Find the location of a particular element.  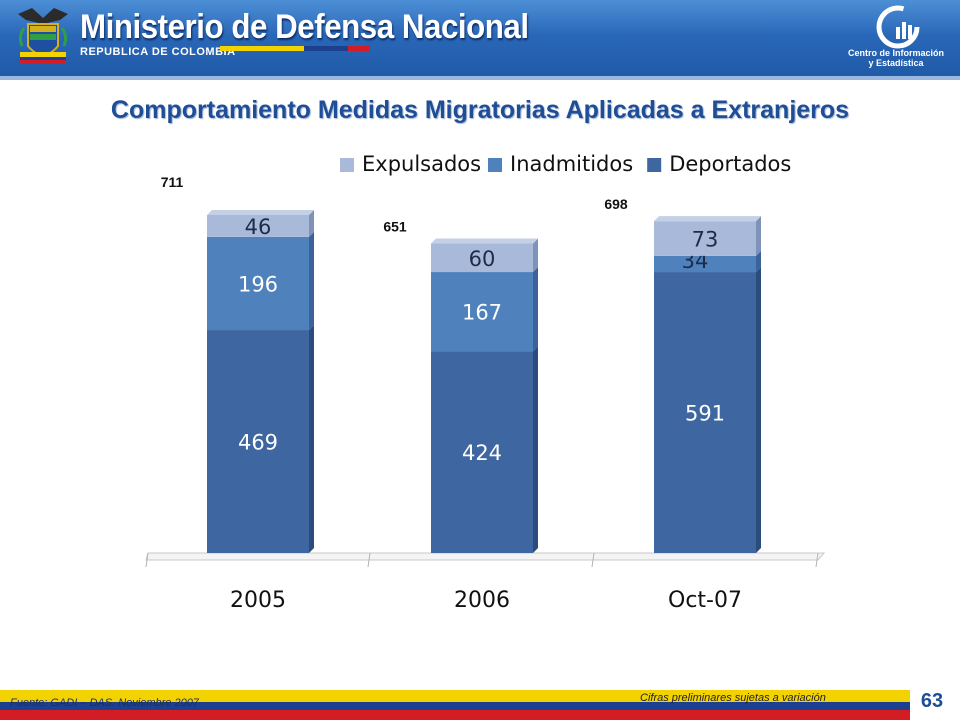

preliminary-note: Cifras preliminares sujetas a variación is located at coordinates (733, 698).